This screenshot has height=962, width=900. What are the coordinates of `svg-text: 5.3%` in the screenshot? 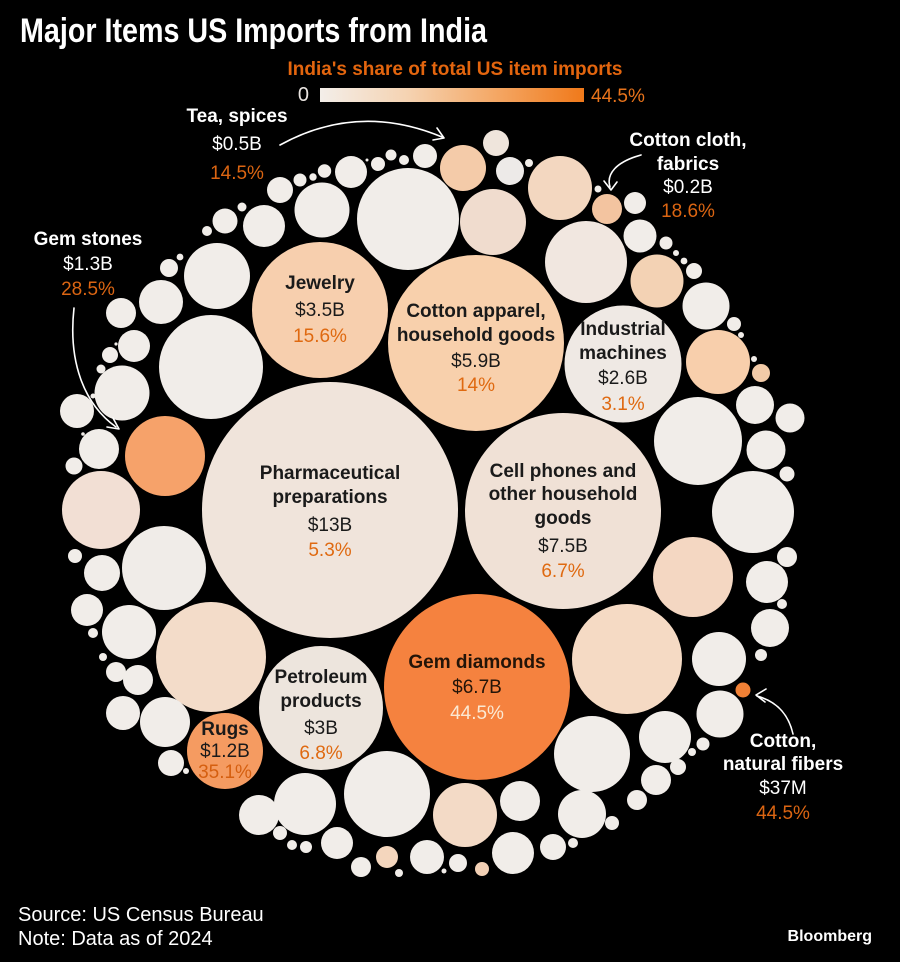 It's located at (329, 550).